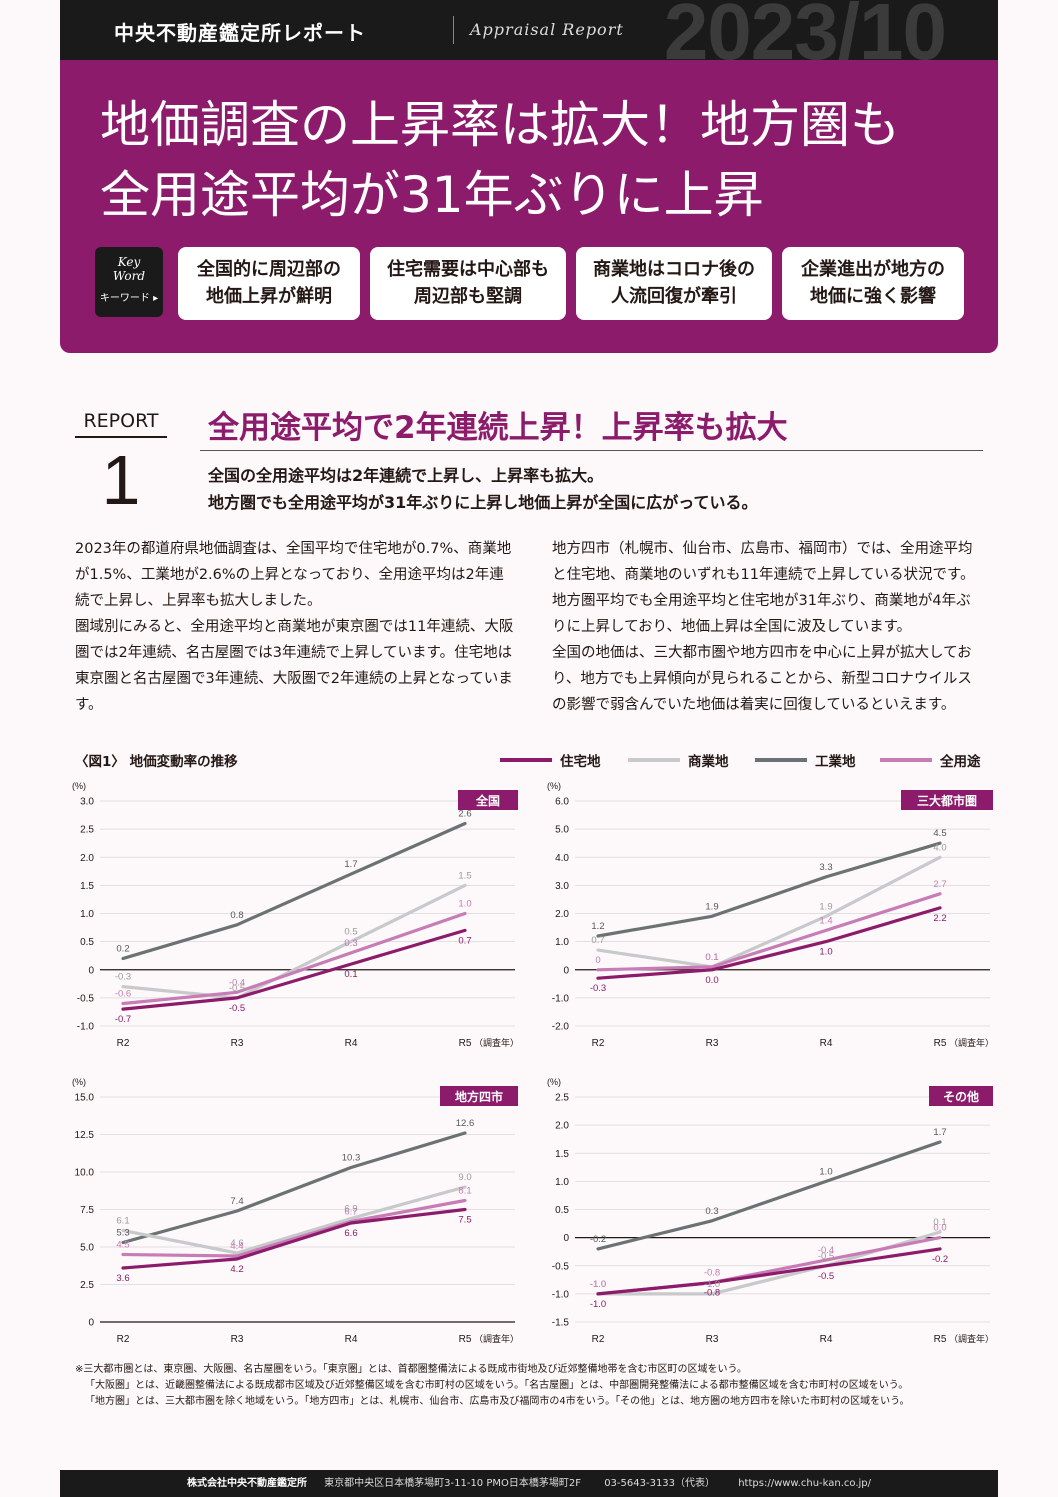 The image size is (1058, 1497). I want to click on series-line-industrial, so click(294, 1188).